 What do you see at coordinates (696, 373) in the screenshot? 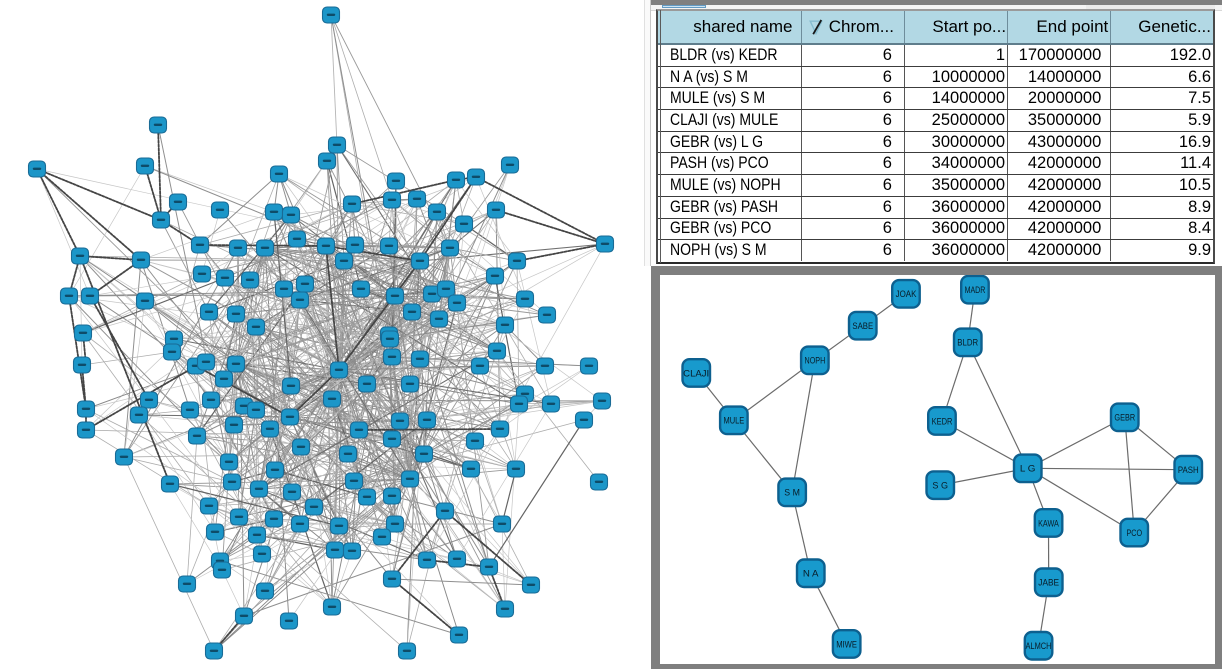
I see `svg-text: CLAJI` at bounding box center [696, 373].